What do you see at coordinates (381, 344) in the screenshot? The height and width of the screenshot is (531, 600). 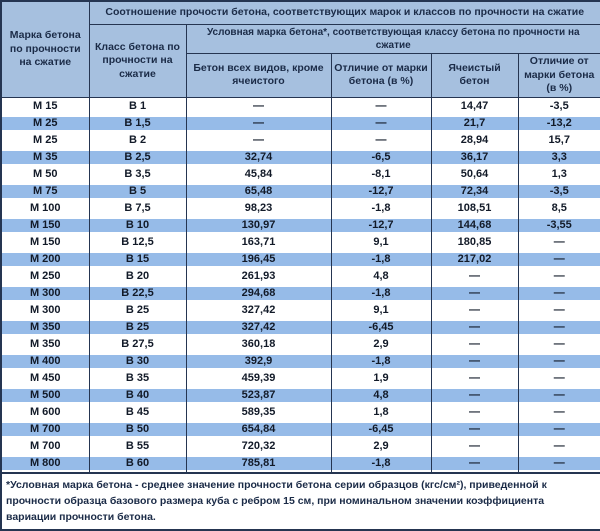 I see `table-cell: 2,9` at bounding box center [381, 344].